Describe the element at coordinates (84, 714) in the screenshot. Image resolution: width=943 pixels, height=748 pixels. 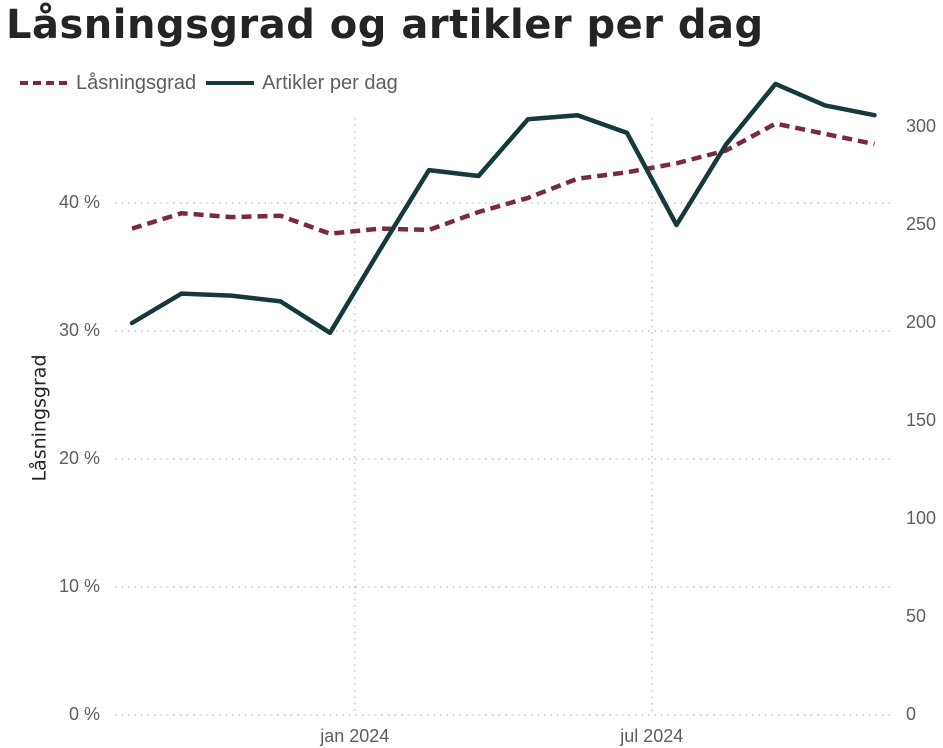
I see `y-tick-label: 0 %` at that location.